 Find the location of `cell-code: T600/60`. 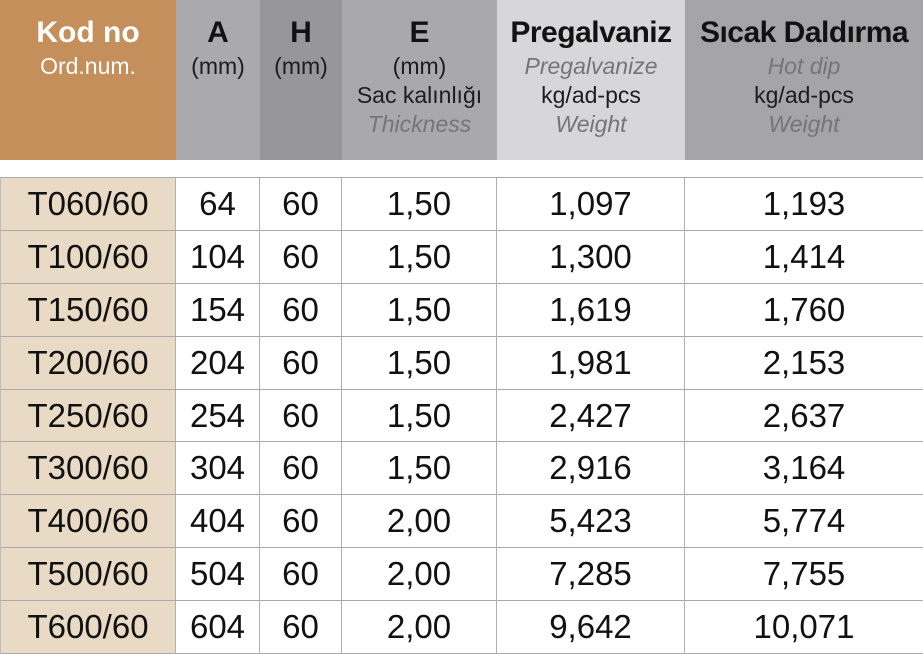

cell-code: T600/60 is located at coordinates (88, 627).